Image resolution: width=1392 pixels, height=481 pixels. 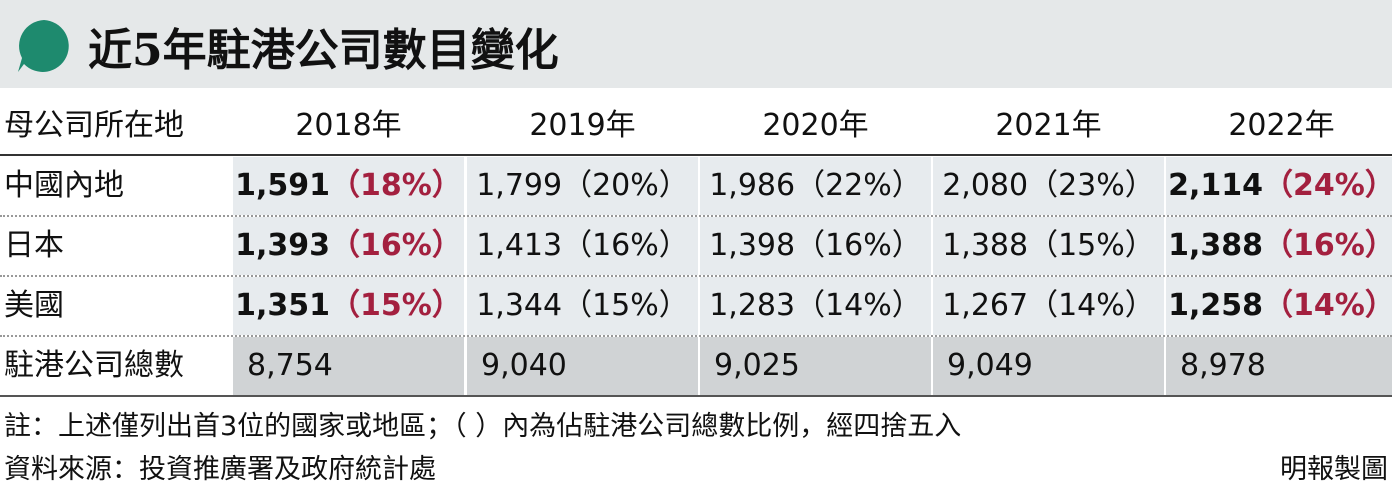 I want to click on column-header: 2022年, so click(x=1281, y=125).